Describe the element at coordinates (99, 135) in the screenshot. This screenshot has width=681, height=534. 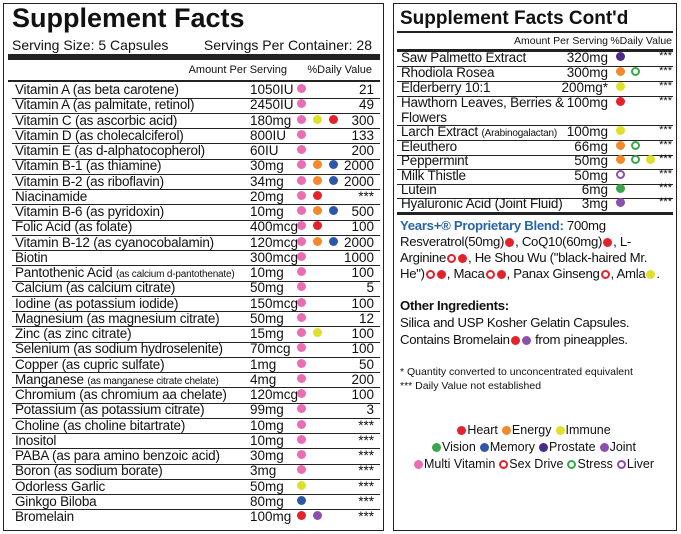
I see `name-text: Vitamin D (as cholecalciferol)` at that location.